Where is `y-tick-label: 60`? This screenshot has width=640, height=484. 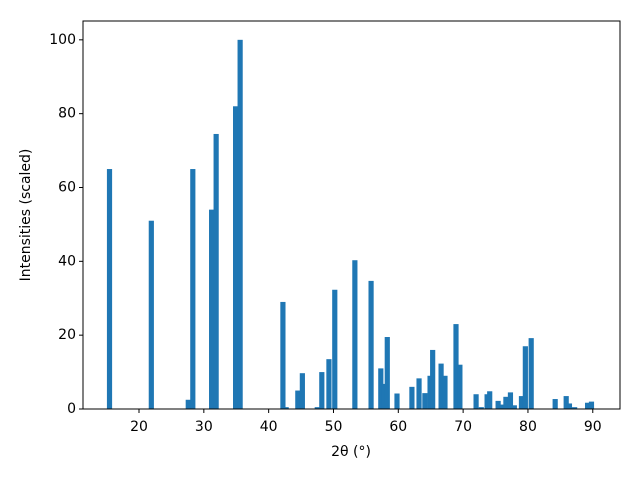 y-tick-label: 60 is located at coordinates (67, 187).